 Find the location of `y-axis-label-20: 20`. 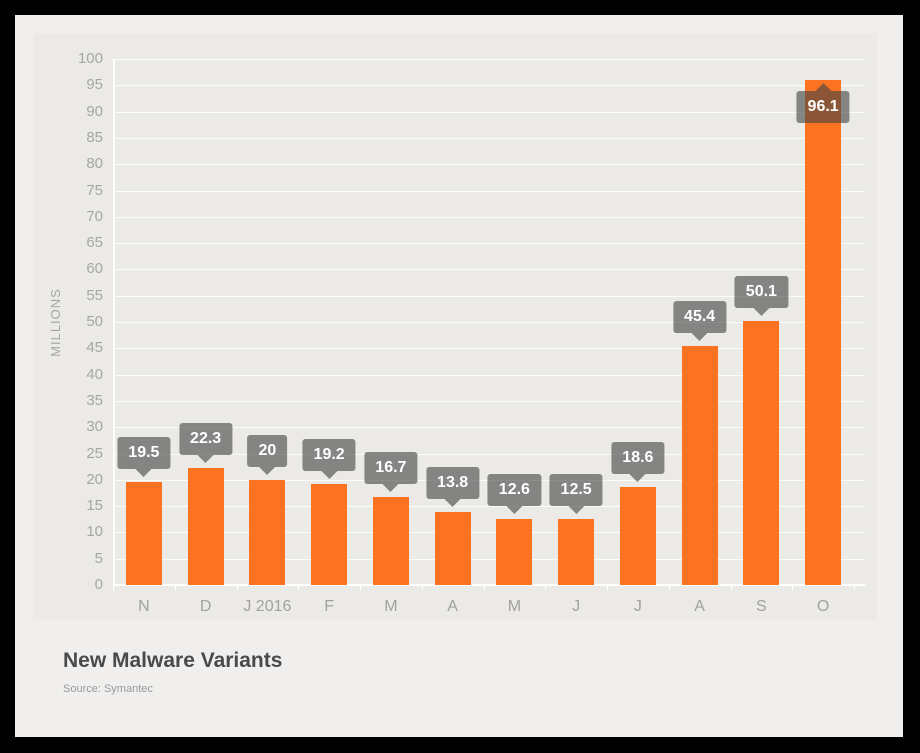

y-axis-label-20: 20 is located at coordinates (94, 479).